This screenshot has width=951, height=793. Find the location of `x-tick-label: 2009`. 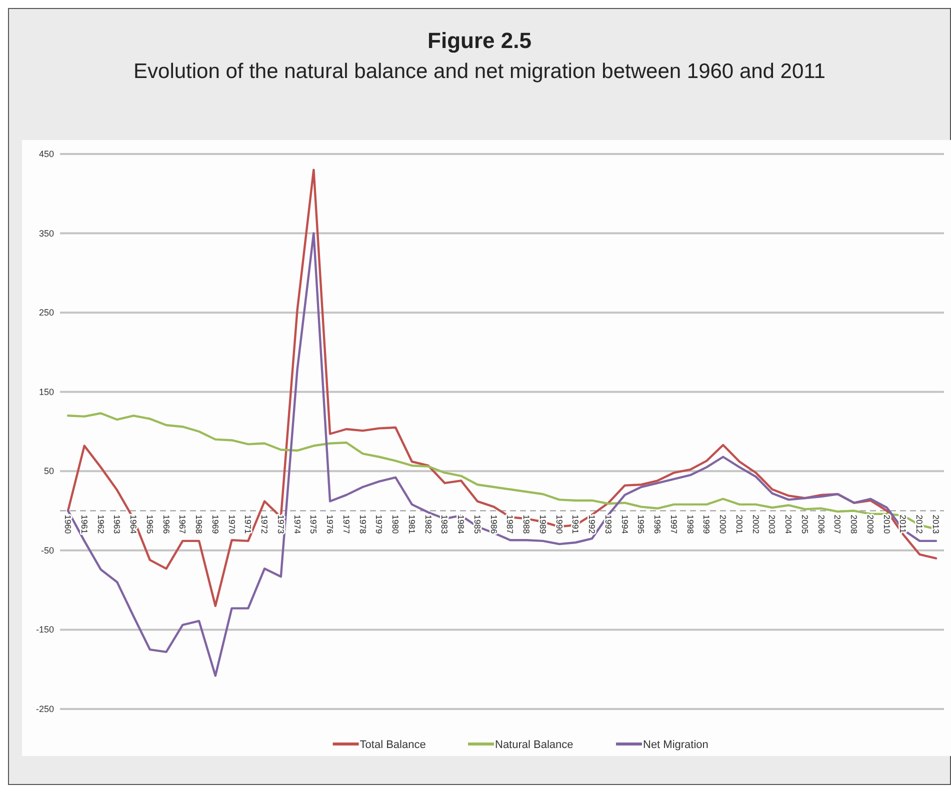

x-tick-label: 2009 is located at coordinates (870, 524).